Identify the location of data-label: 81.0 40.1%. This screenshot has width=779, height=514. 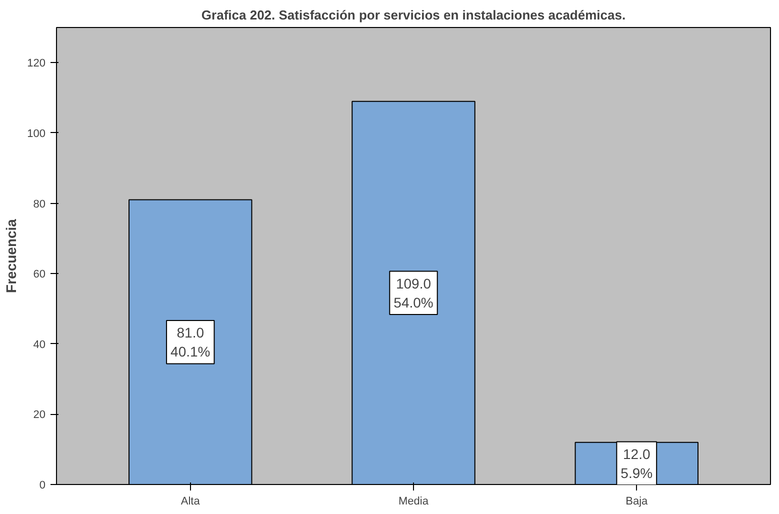
(190, 342).